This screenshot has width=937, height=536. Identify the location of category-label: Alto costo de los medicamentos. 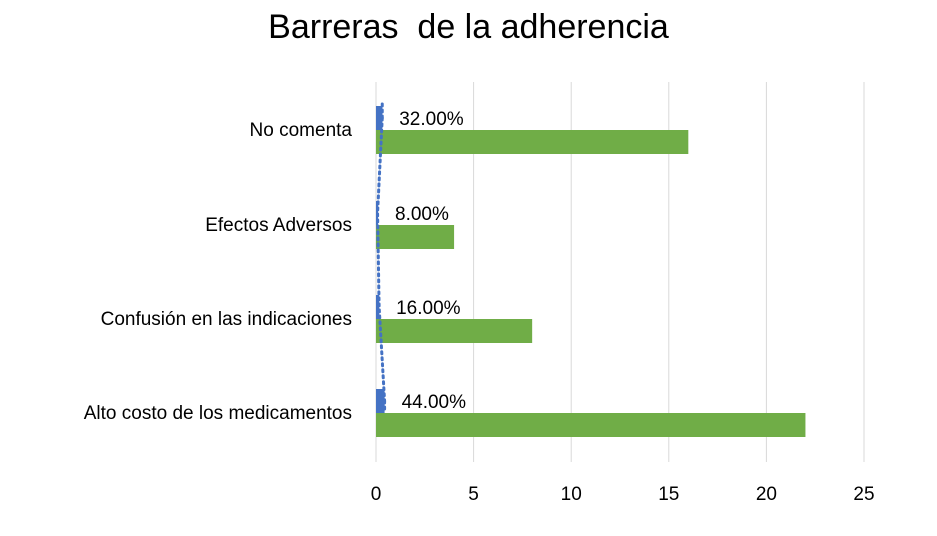
(218, 413).